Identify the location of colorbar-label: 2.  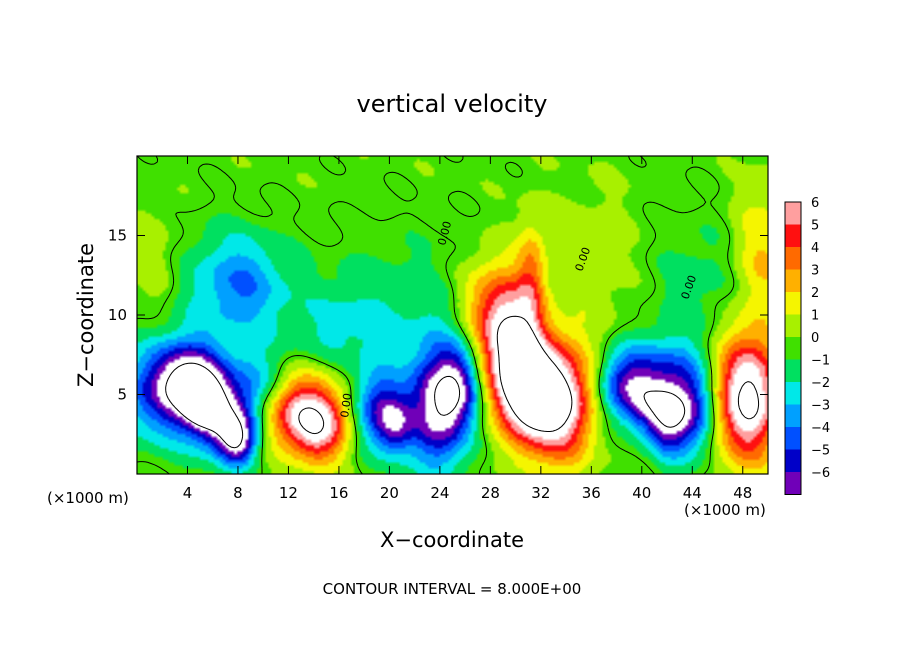
(815, 293).